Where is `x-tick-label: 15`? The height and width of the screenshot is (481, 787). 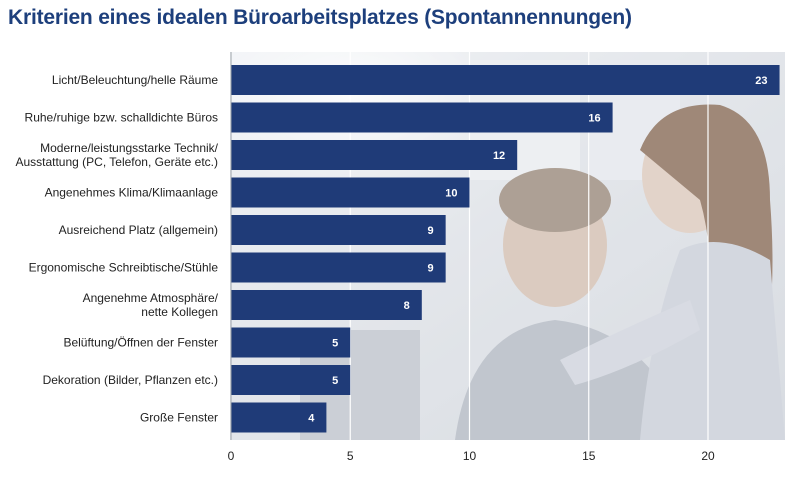 x-tick-label: 15 is located at coordinates (589, 456).